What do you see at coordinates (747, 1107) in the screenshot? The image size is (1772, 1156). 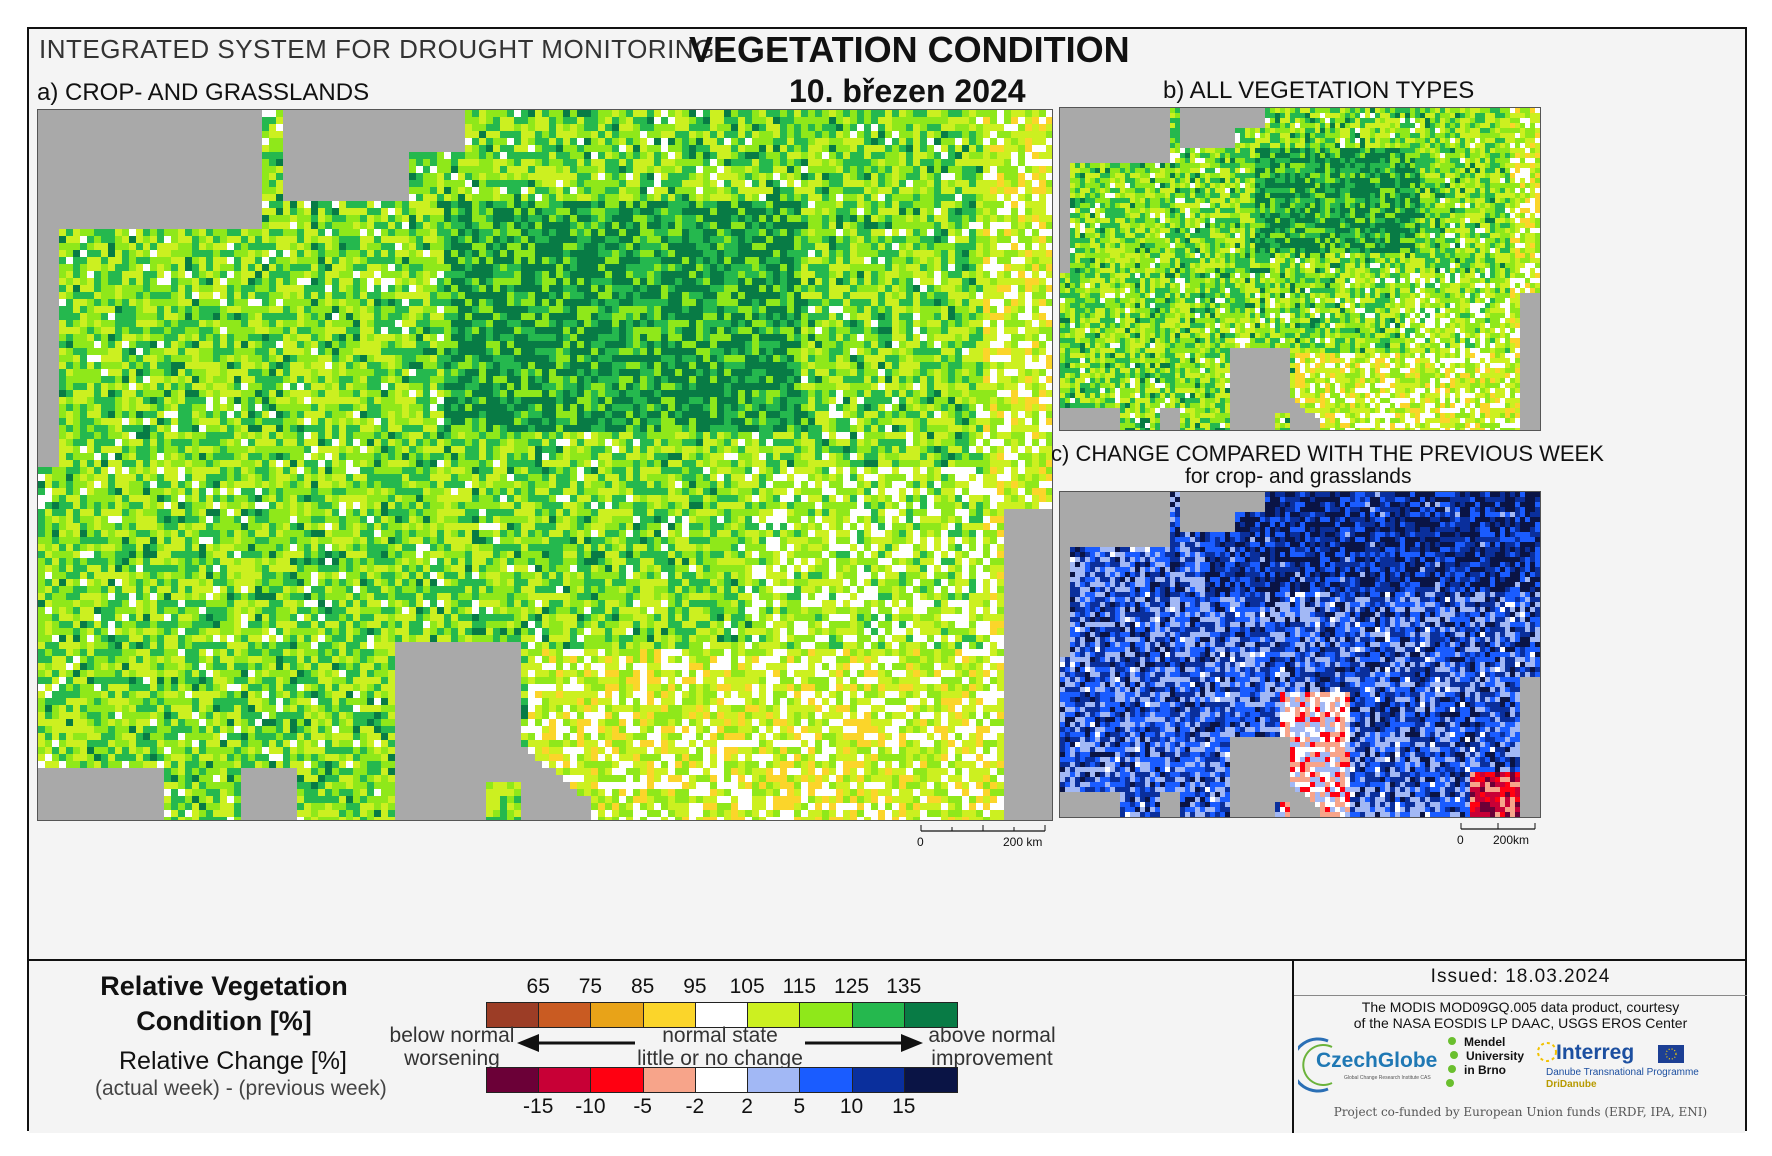 I see `rc-tick-label: 2` at bounding box center [747, 1107].